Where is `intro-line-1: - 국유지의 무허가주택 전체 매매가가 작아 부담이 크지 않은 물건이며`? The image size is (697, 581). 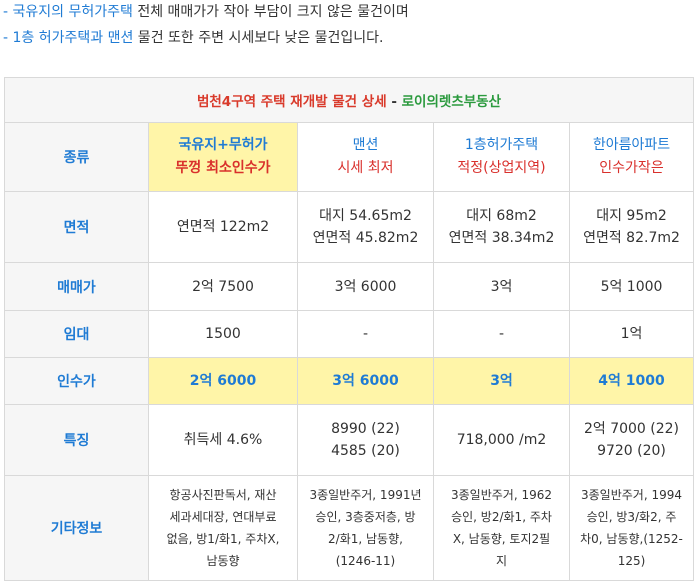
intro-line-1: - 국유지의 무허가주택 전체 매매가가 작아 부담이 크지 않은 물건이며 is located at coordinates (206, 12).